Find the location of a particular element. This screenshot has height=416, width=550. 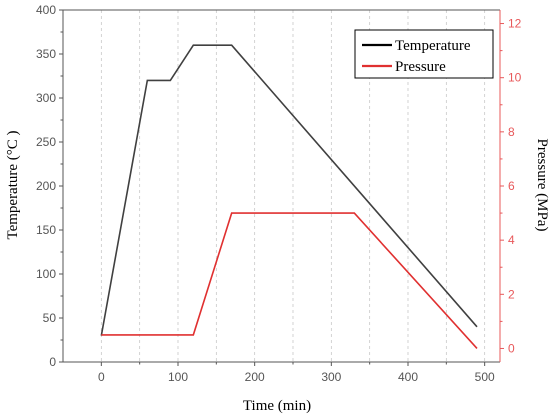

x-tick-label: 100 is located at coordinates (178, 377).